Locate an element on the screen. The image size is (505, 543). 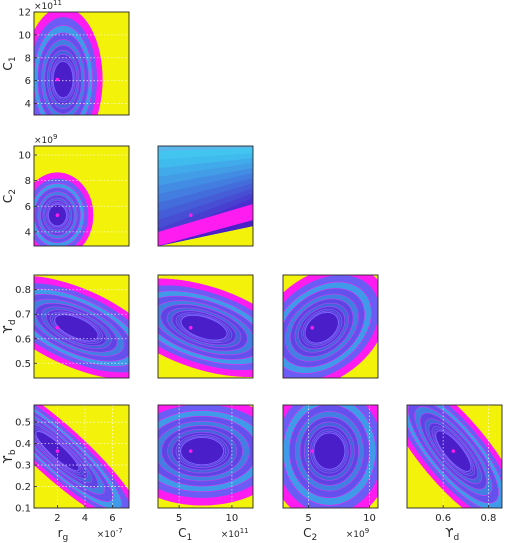
y-axis-multiplier-exp: 11 is located at coordinates (57, 3).